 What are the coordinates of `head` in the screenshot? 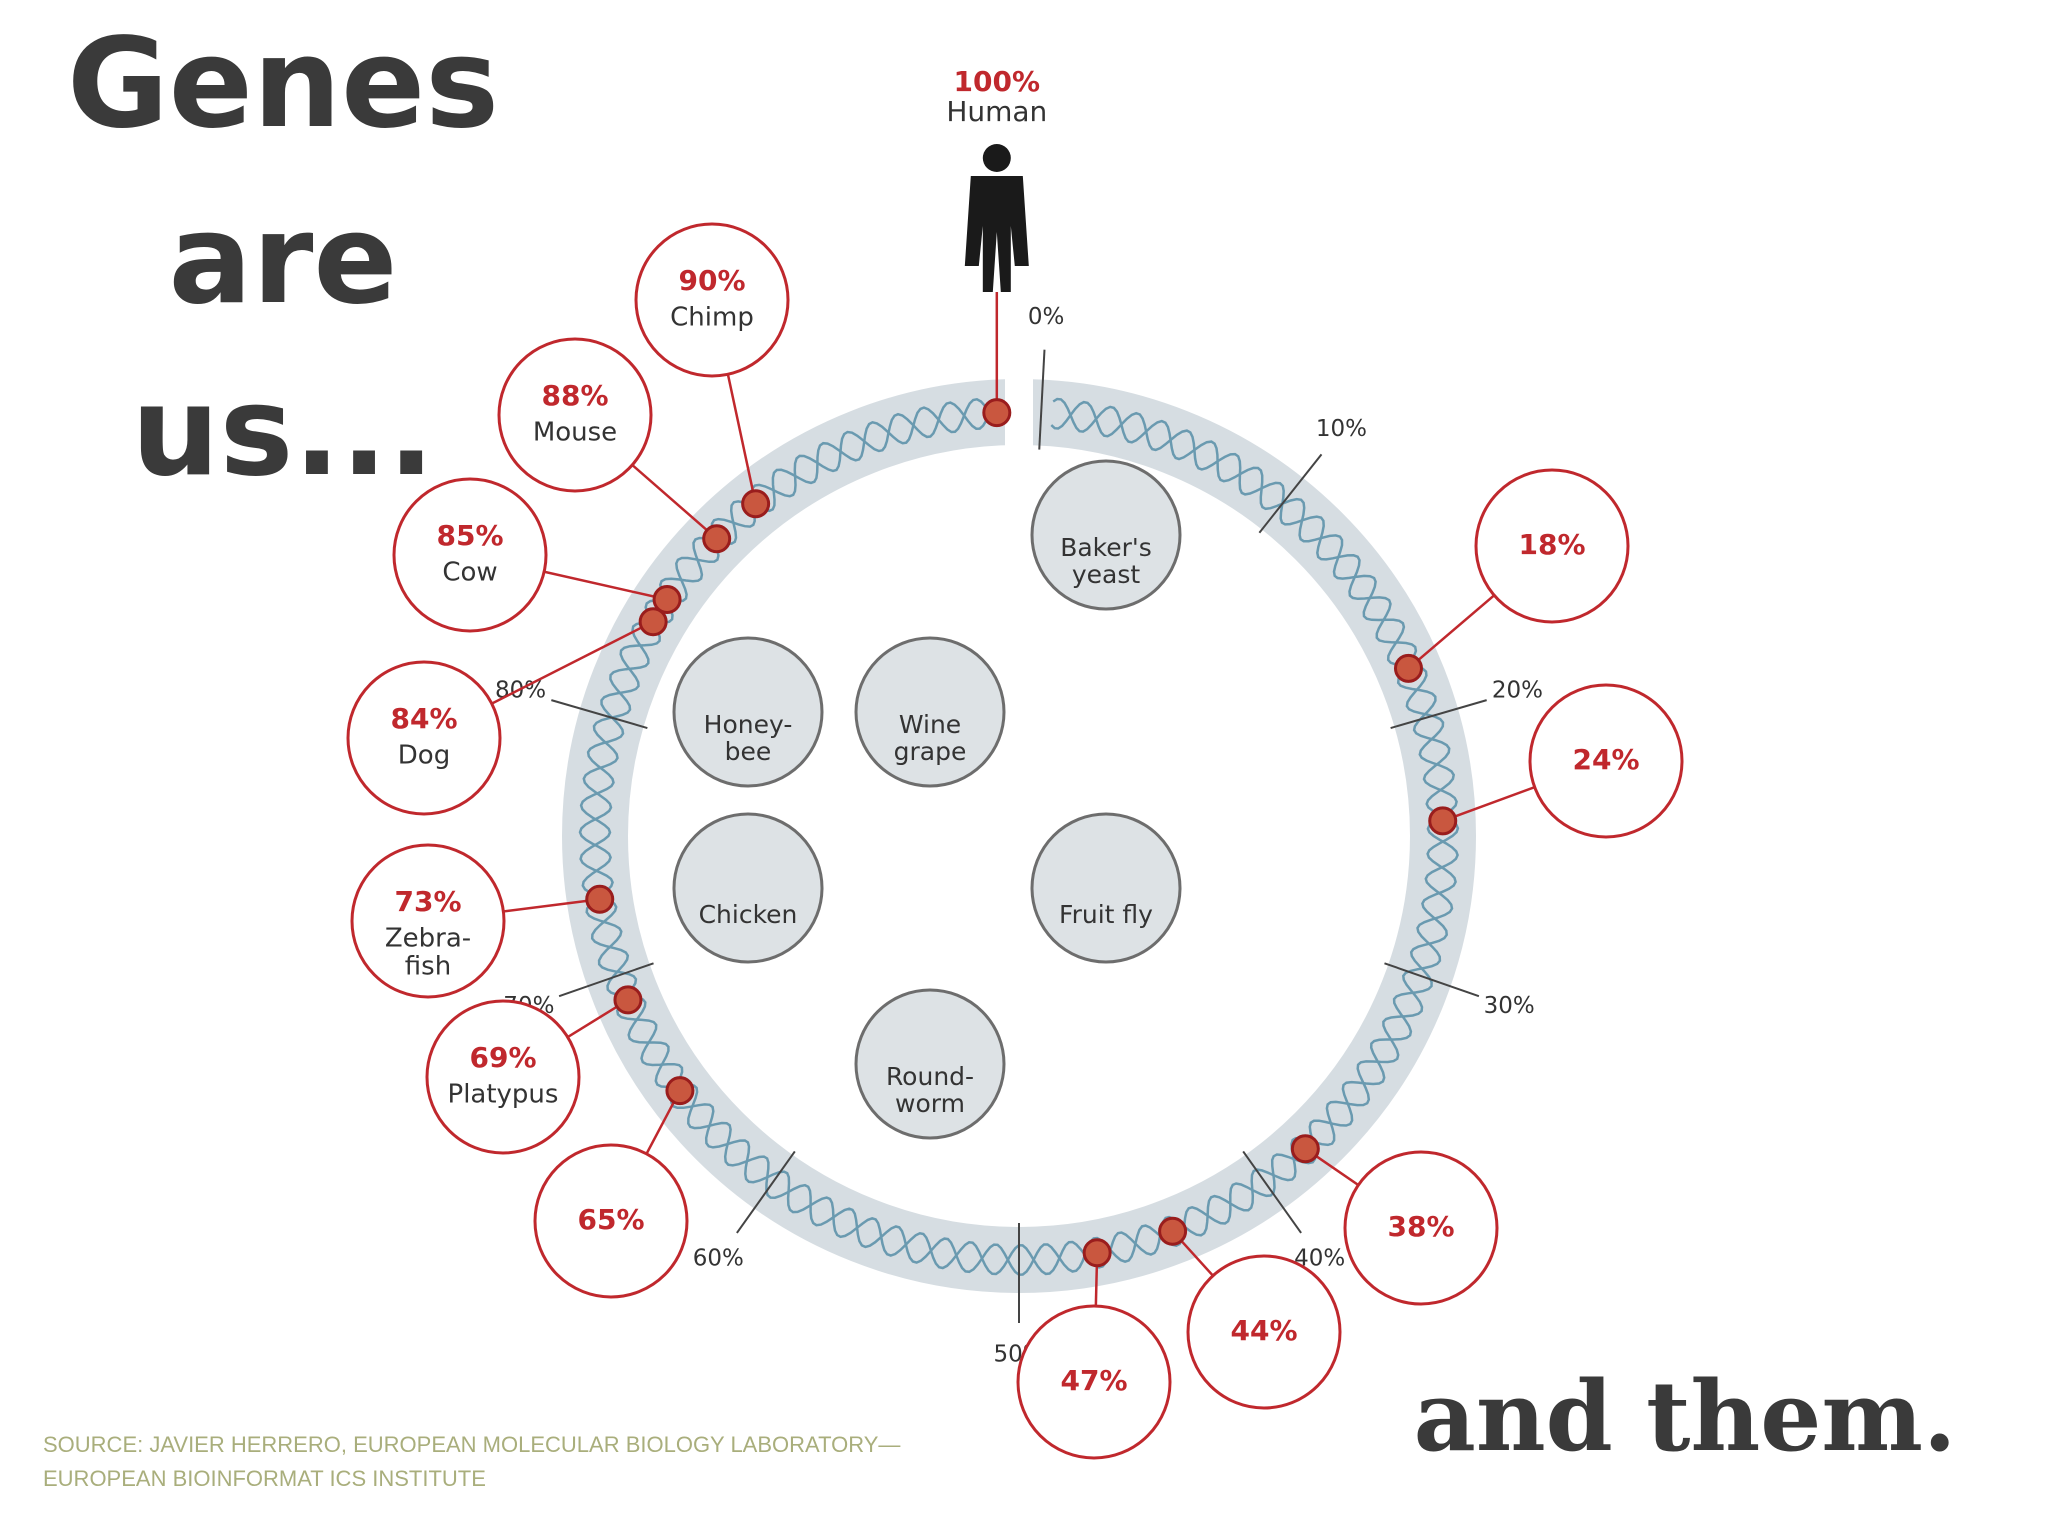 It's located at (996, 158).